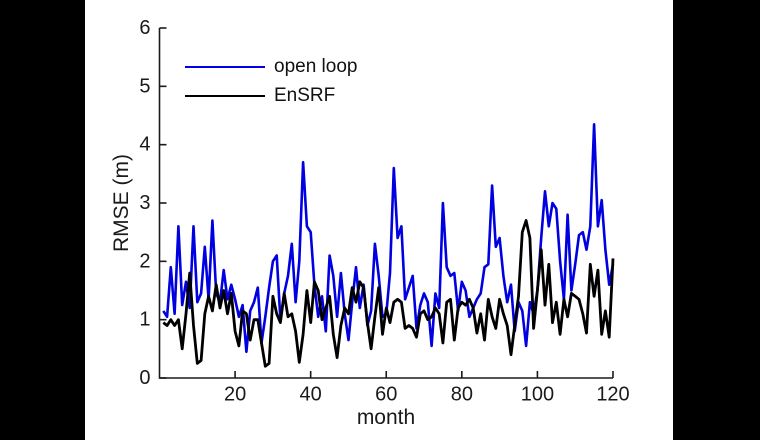 Image resolution: width=760 pixels, height=440 pixels. What do you see at coordinates (305, 95) in the screenshot?
I see `legend-label-ensrf: EnSRF` at bounding box center [305, 95].